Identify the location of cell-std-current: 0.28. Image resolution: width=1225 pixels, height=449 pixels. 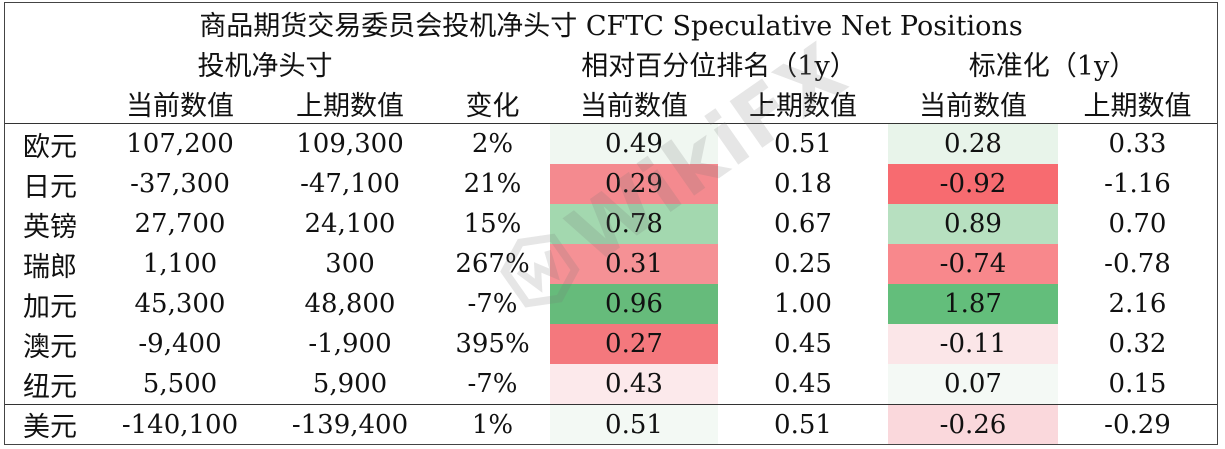
(973, 143).